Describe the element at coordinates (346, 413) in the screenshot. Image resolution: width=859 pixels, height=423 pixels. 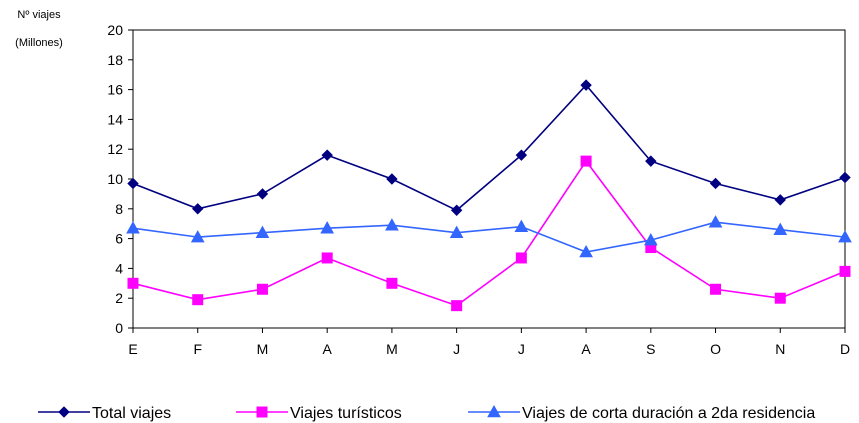
I see `legend-label-2: Viajes turísticos` at that location.